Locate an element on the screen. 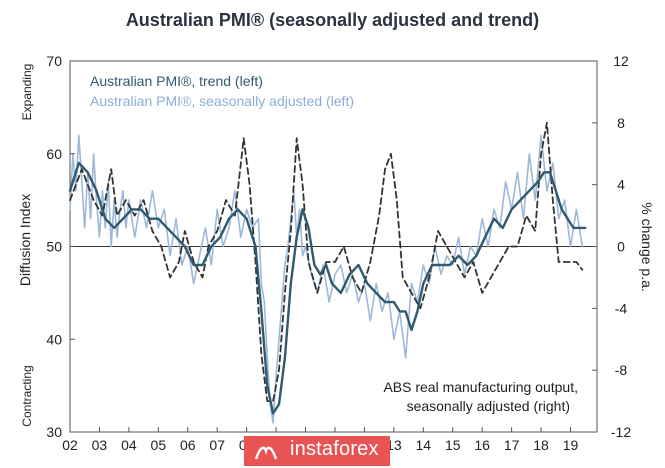 The image size is (665, 468). contracting-label: Contracting is located at coordinates (27, 395).